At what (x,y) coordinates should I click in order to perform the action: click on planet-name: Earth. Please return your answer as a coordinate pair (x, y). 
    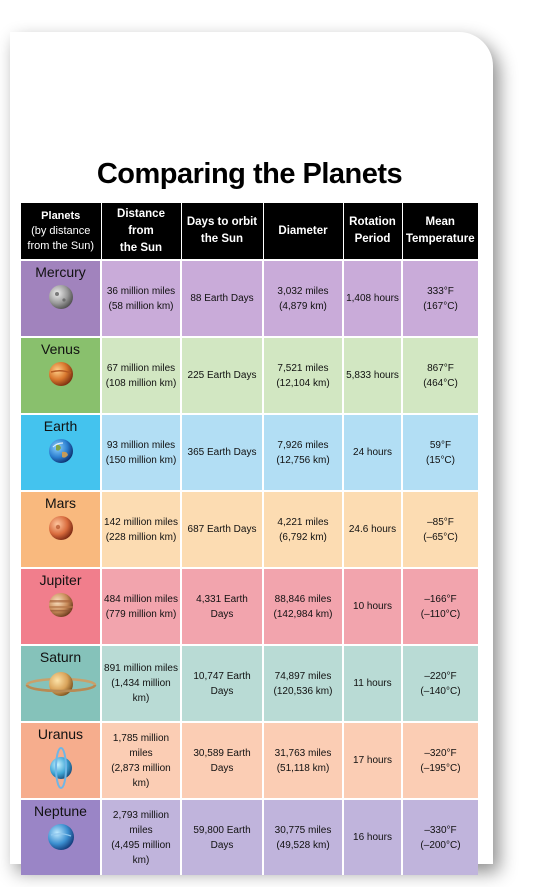
    Looking at the image, I should click on (60, 426).